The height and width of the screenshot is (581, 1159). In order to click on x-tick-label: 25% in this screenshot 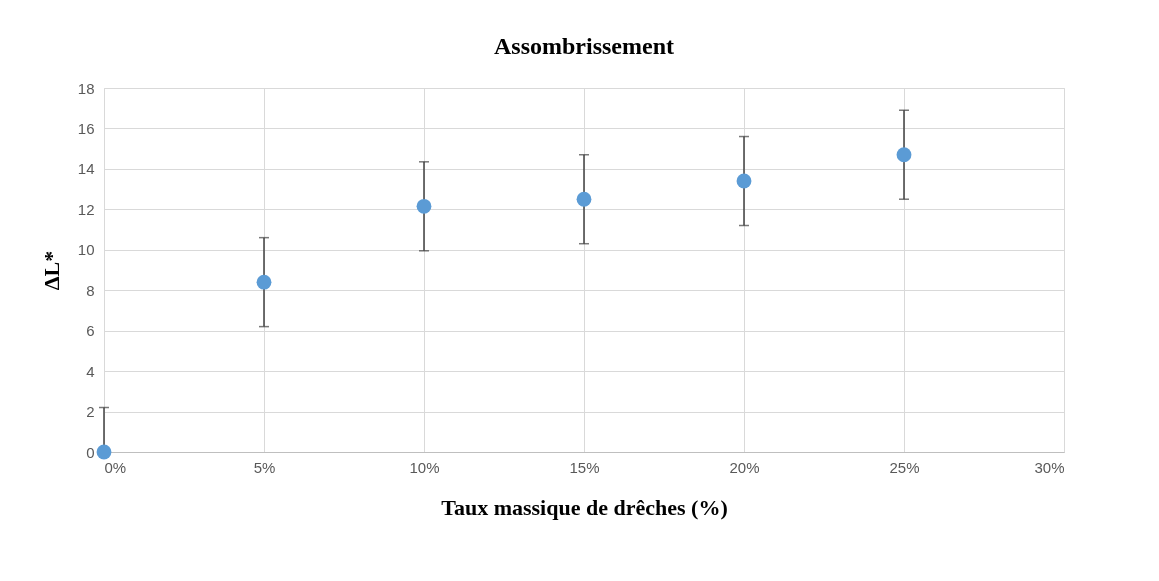, I will do `click(904, 467)`.